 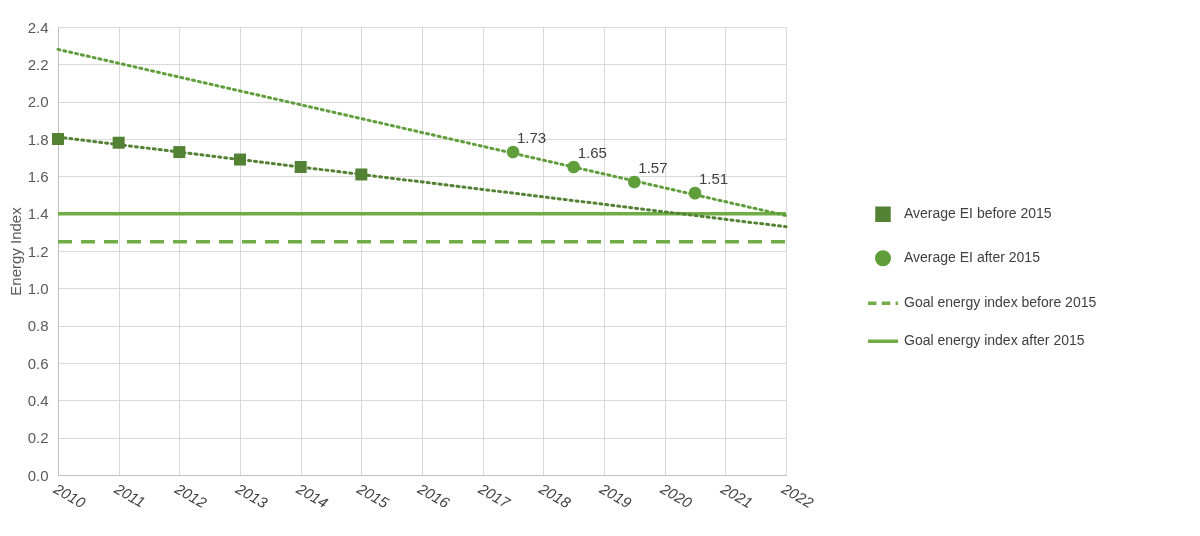 What do you see at coordinates (129, 495) in the screenshot?
I see `x-tick-label: 2011` at bounding box center [129, 495].